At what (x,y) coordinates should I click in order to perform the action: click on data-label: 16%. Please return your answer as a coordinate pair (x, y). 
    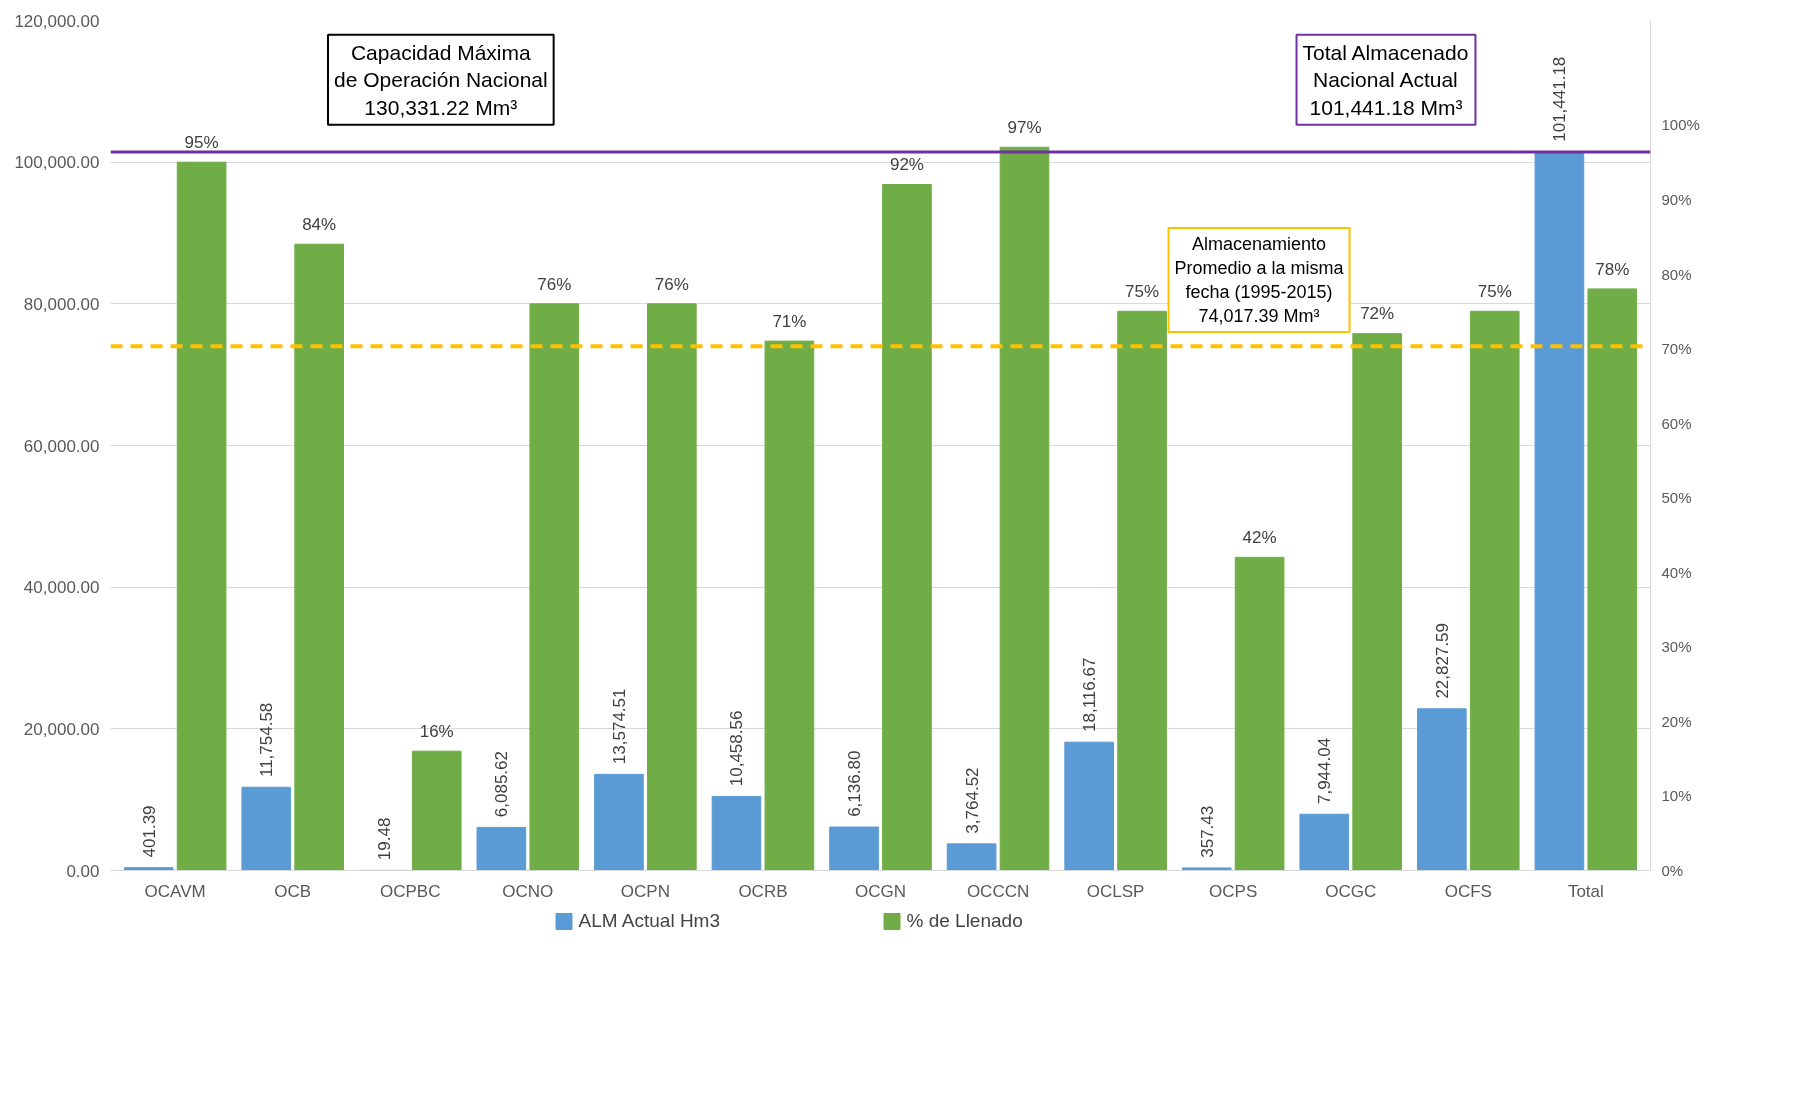
    Looking at the image, I should click on (436, 731).